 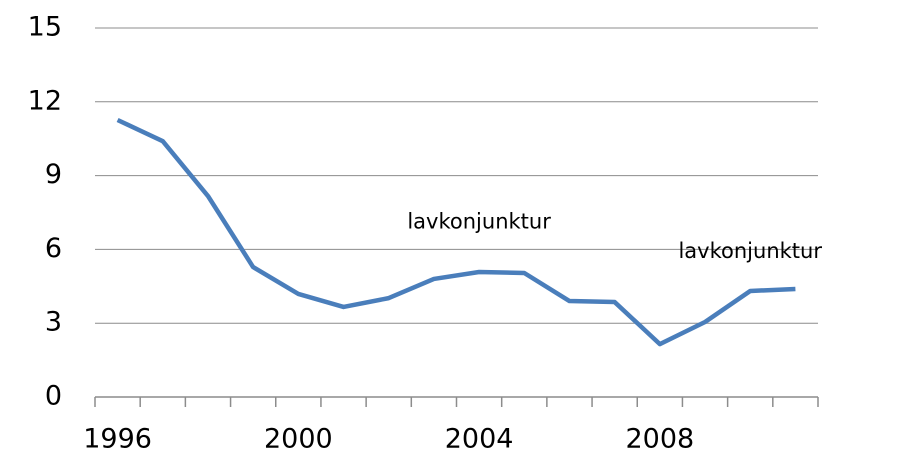 What do you see at coordinates (45, 27) in the screenshot?
I see `y-tick-label: 15` at bounding box center [45, 27].